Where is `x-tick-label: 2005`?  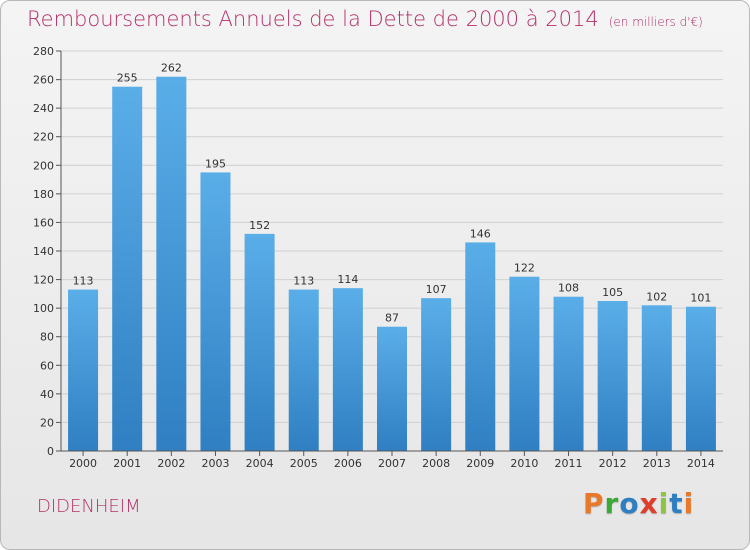
x-tick-label: 2005 is located at coordinates (304, 463).